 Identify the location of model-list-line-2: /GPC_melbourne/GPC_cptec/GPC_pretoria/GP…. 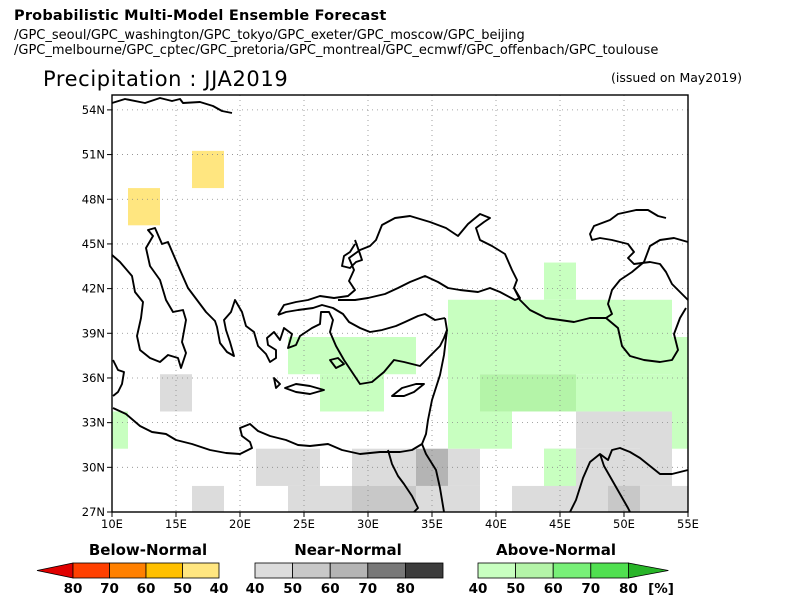
(336, 50).